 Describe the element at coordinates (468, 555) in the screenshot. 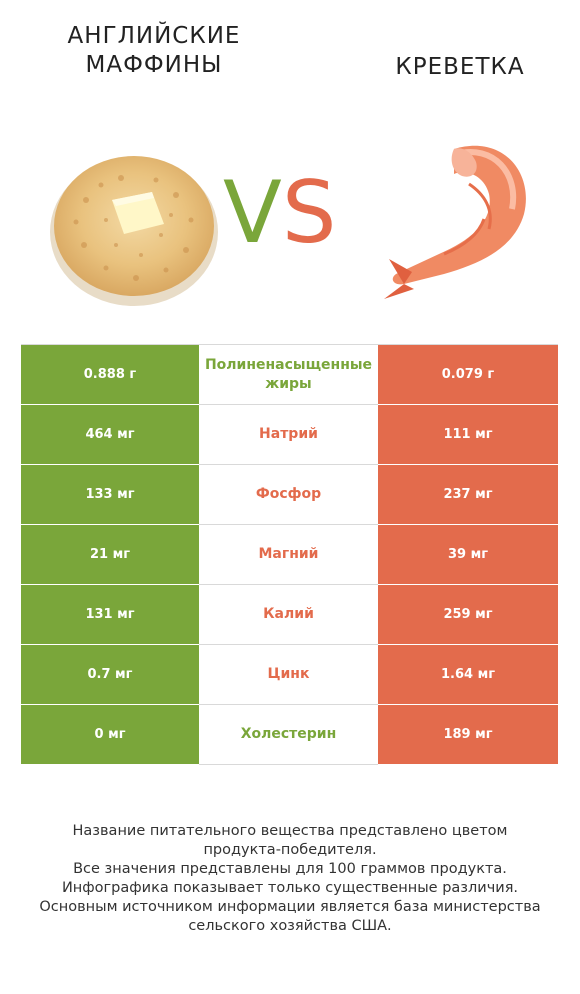

I see `right-value: 39 мг` at that location.